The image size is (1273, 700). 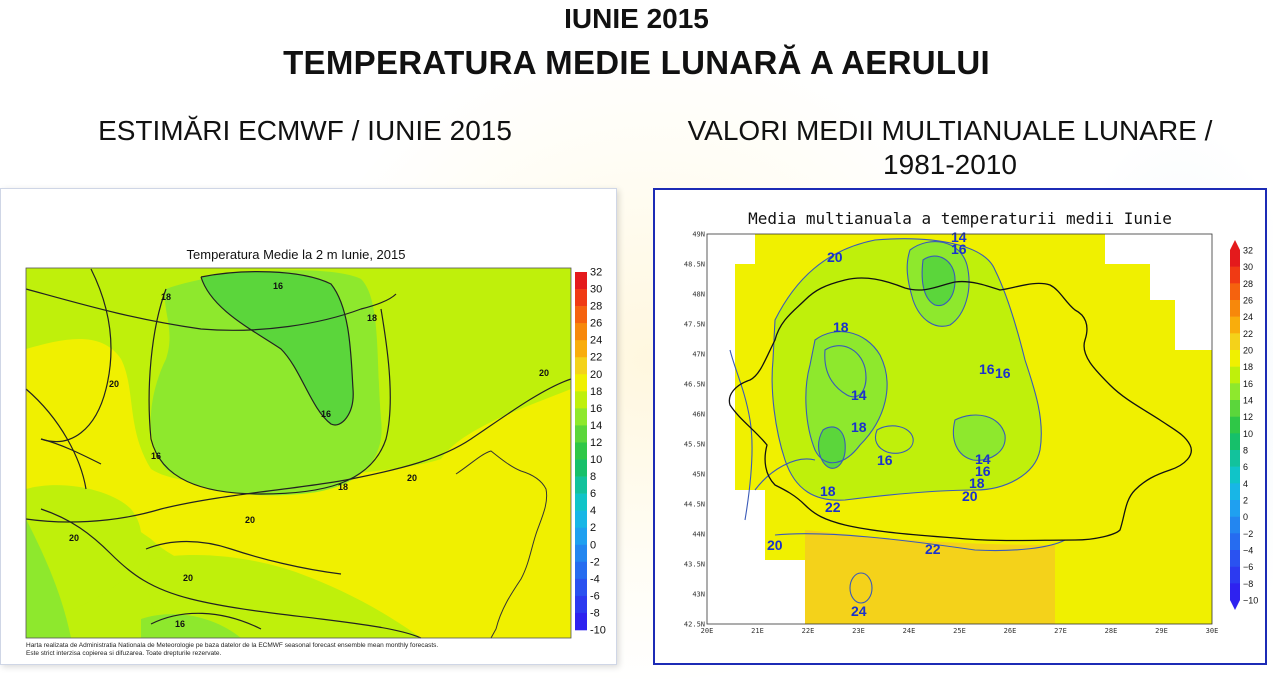 What do you see at coordinates (211, 309) in the screenshot?
I see `isotherm-18-north` at bounding box center [211, 309].